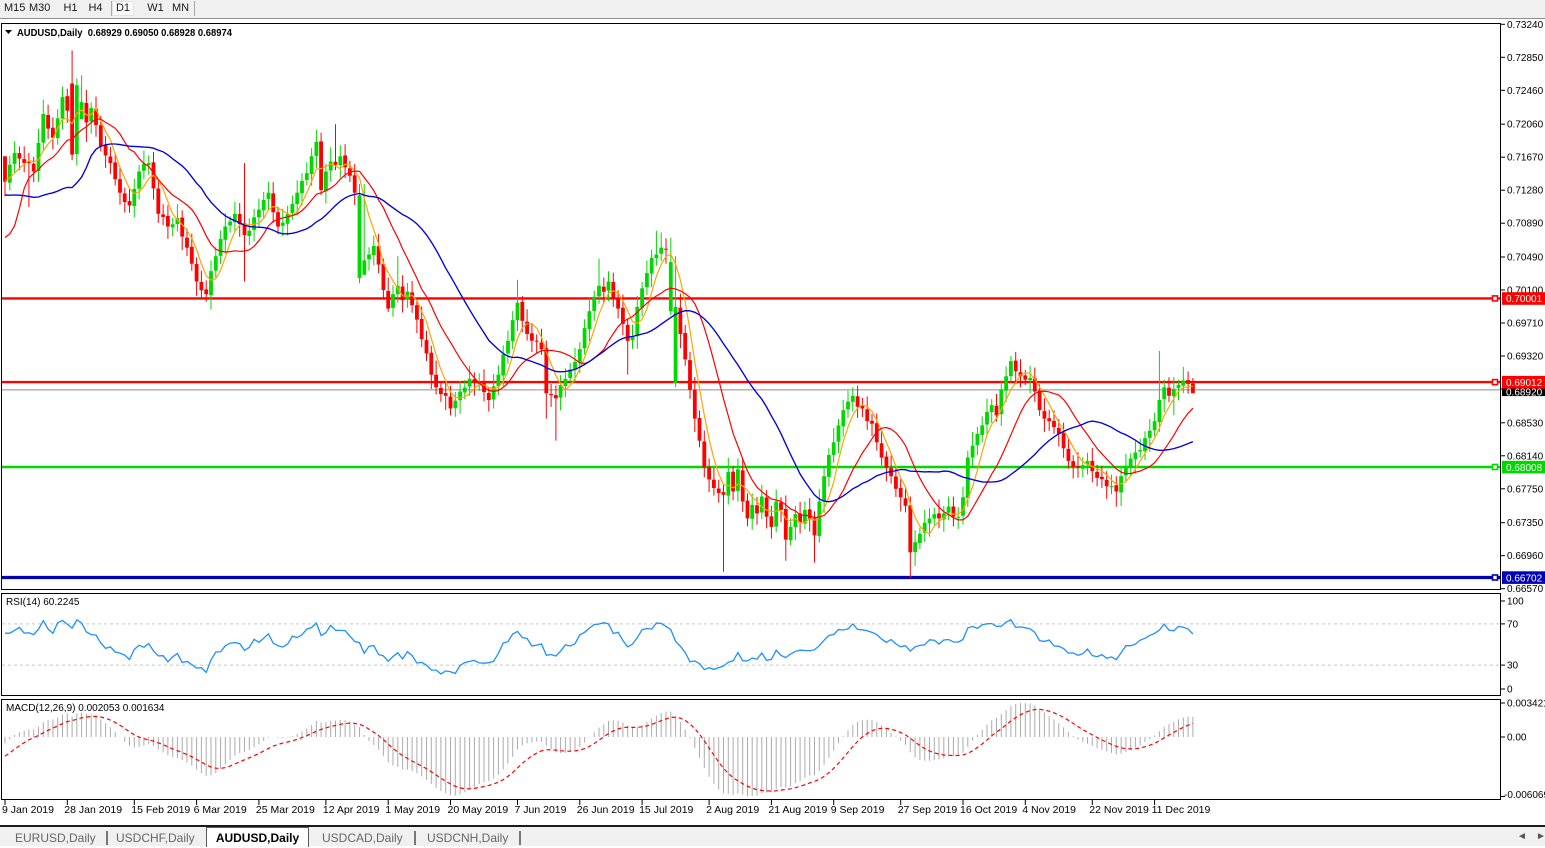 The width and height of the screenshot is (1545, 848). What do you see at coordinates (1525, 191) in the screenshot?
I see `svg-text: 0.71280` at bounding box center [1525, 191].